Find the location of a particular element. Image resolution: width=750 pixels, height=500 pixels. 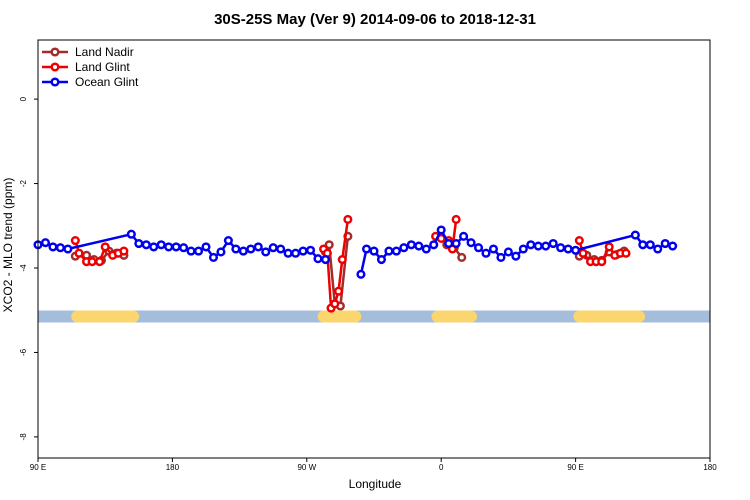

y-tick-label: -4 is located at coordinates (23, 268).